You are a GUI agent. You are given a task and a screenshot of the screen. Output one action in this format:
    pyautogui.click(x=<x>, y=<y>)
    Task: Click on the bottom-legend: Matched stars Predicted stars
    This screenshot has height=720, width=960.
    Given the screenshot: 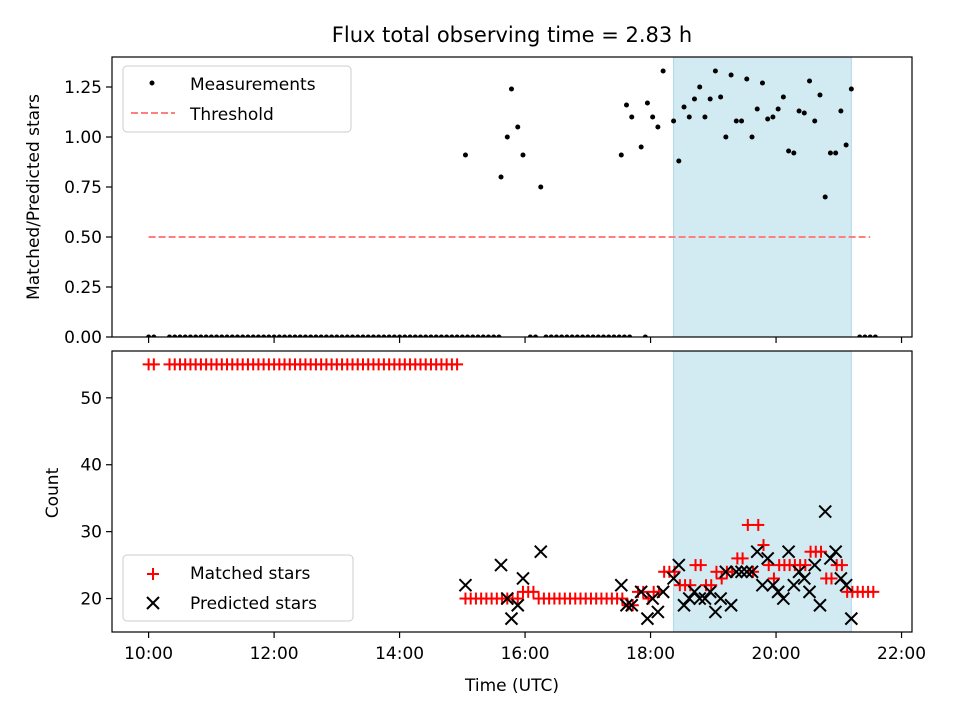 What is the action you would take?
    pyautogui.click(x=238, y=588)
    